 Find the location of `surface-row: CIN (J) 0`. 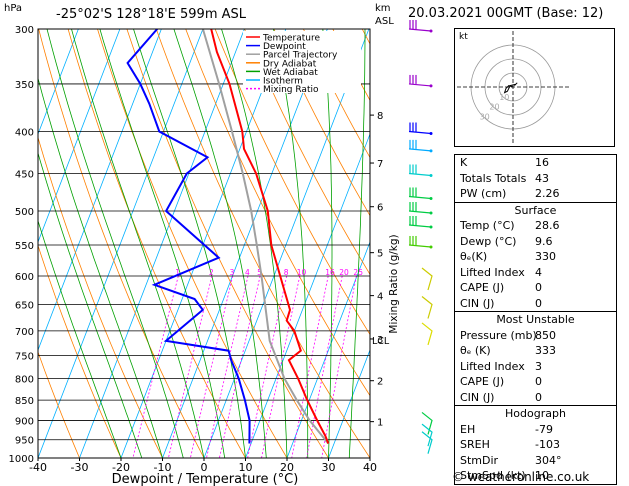

surface-row: CIN (J) 0 is located at coordinates (535, 304).